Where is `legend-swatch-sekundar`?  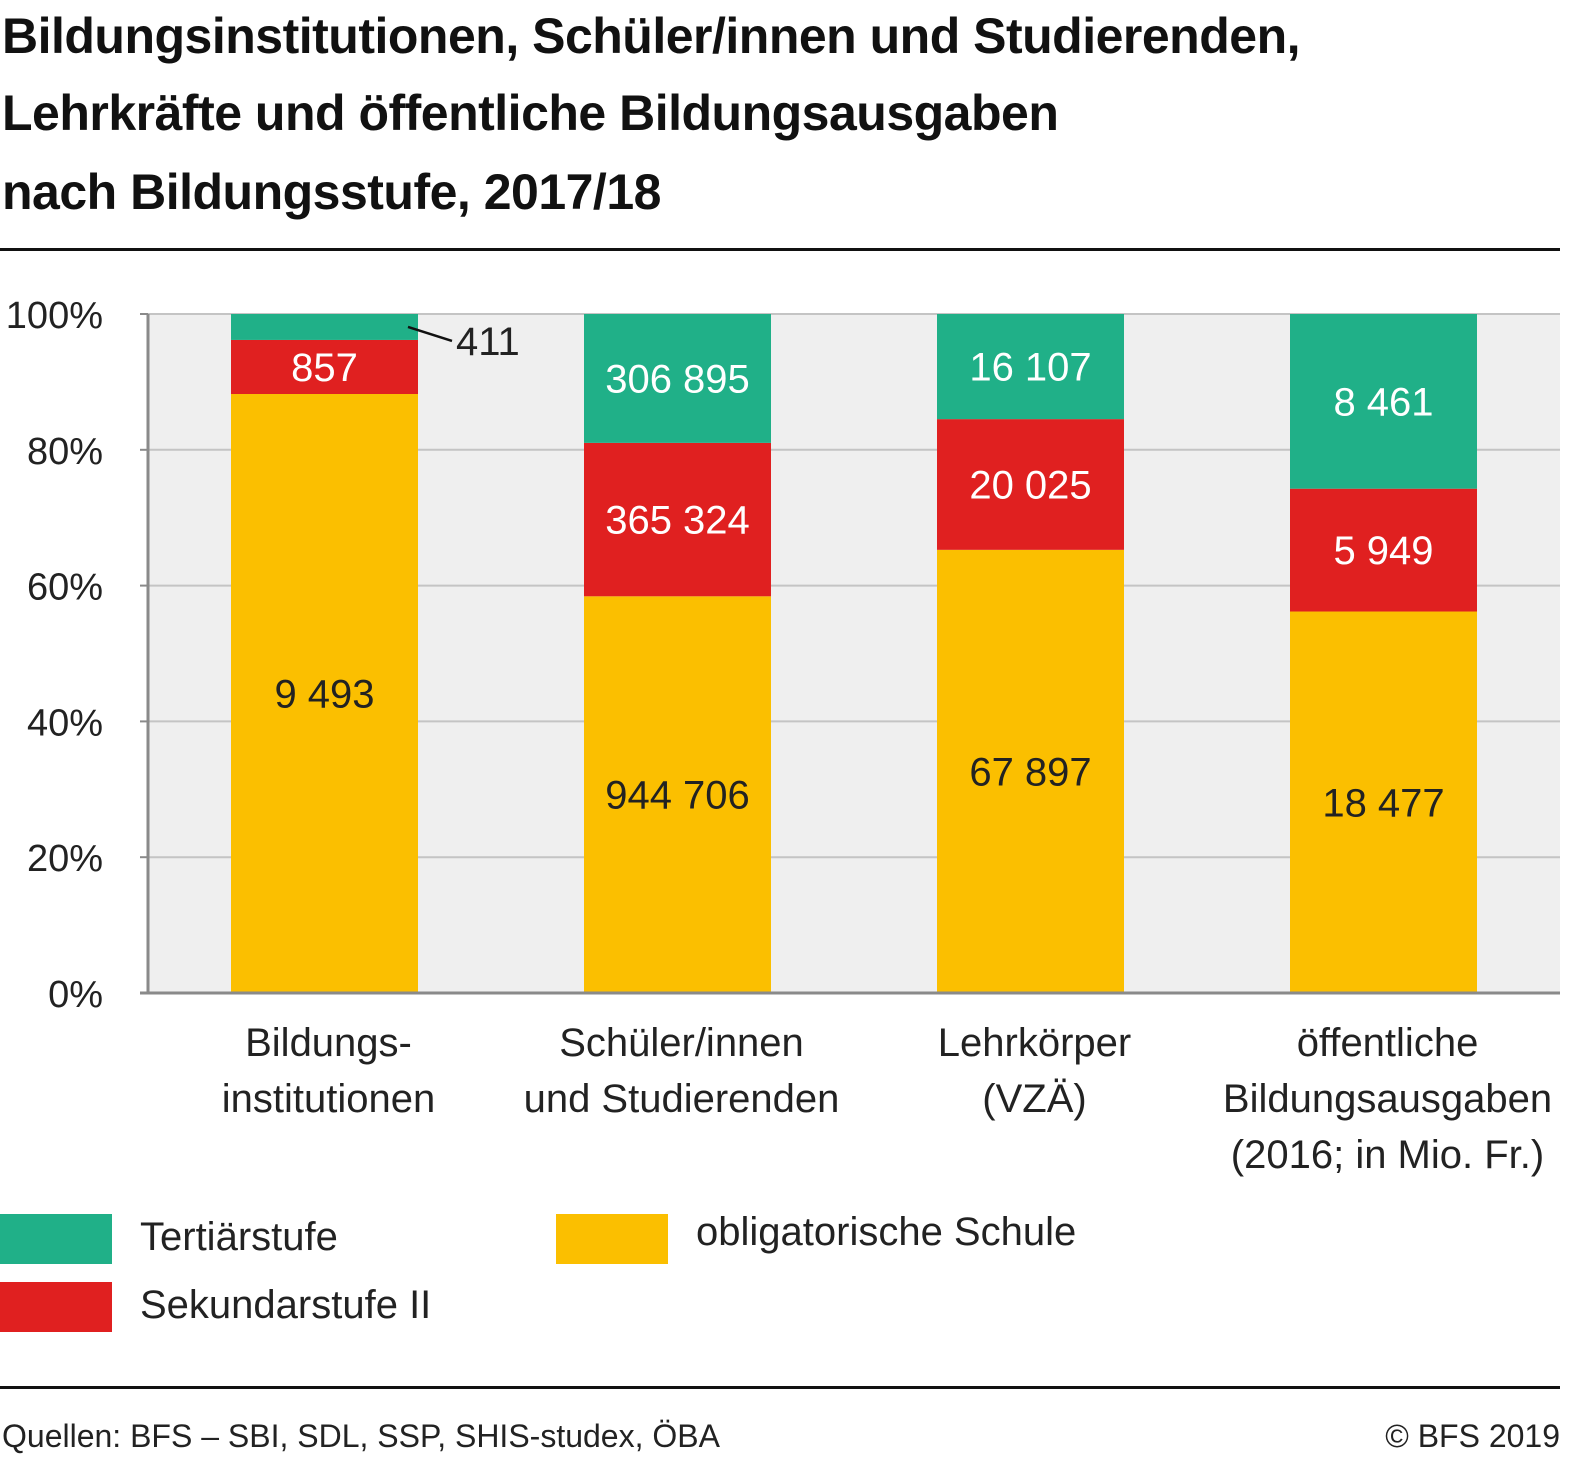
legend-swatch-sekundar is located at coordinates (56, 1307).